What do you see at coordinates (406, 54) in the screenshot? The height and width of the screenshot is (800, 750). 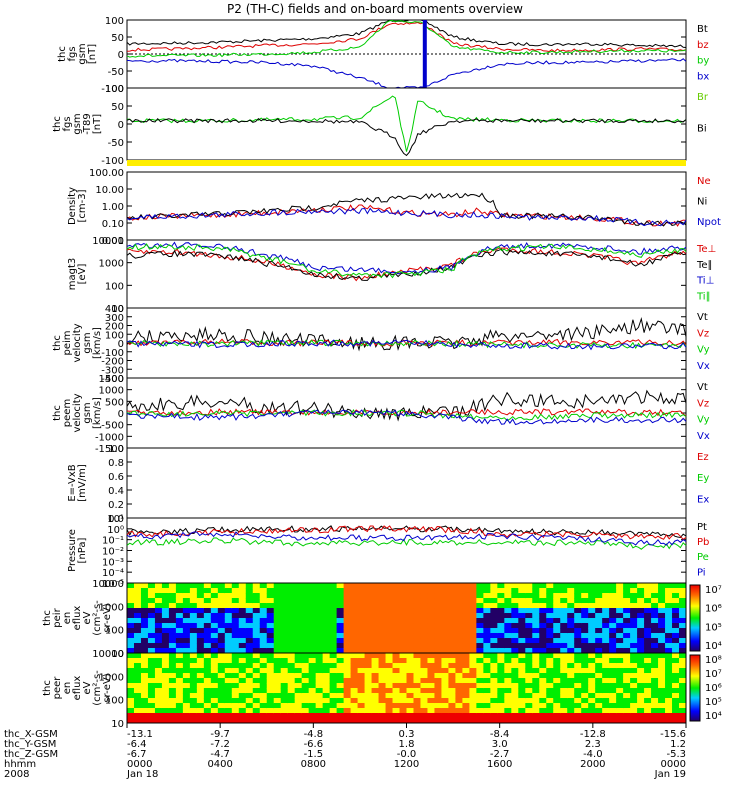 I see `panel-frame` at bounding box center [406, 54].